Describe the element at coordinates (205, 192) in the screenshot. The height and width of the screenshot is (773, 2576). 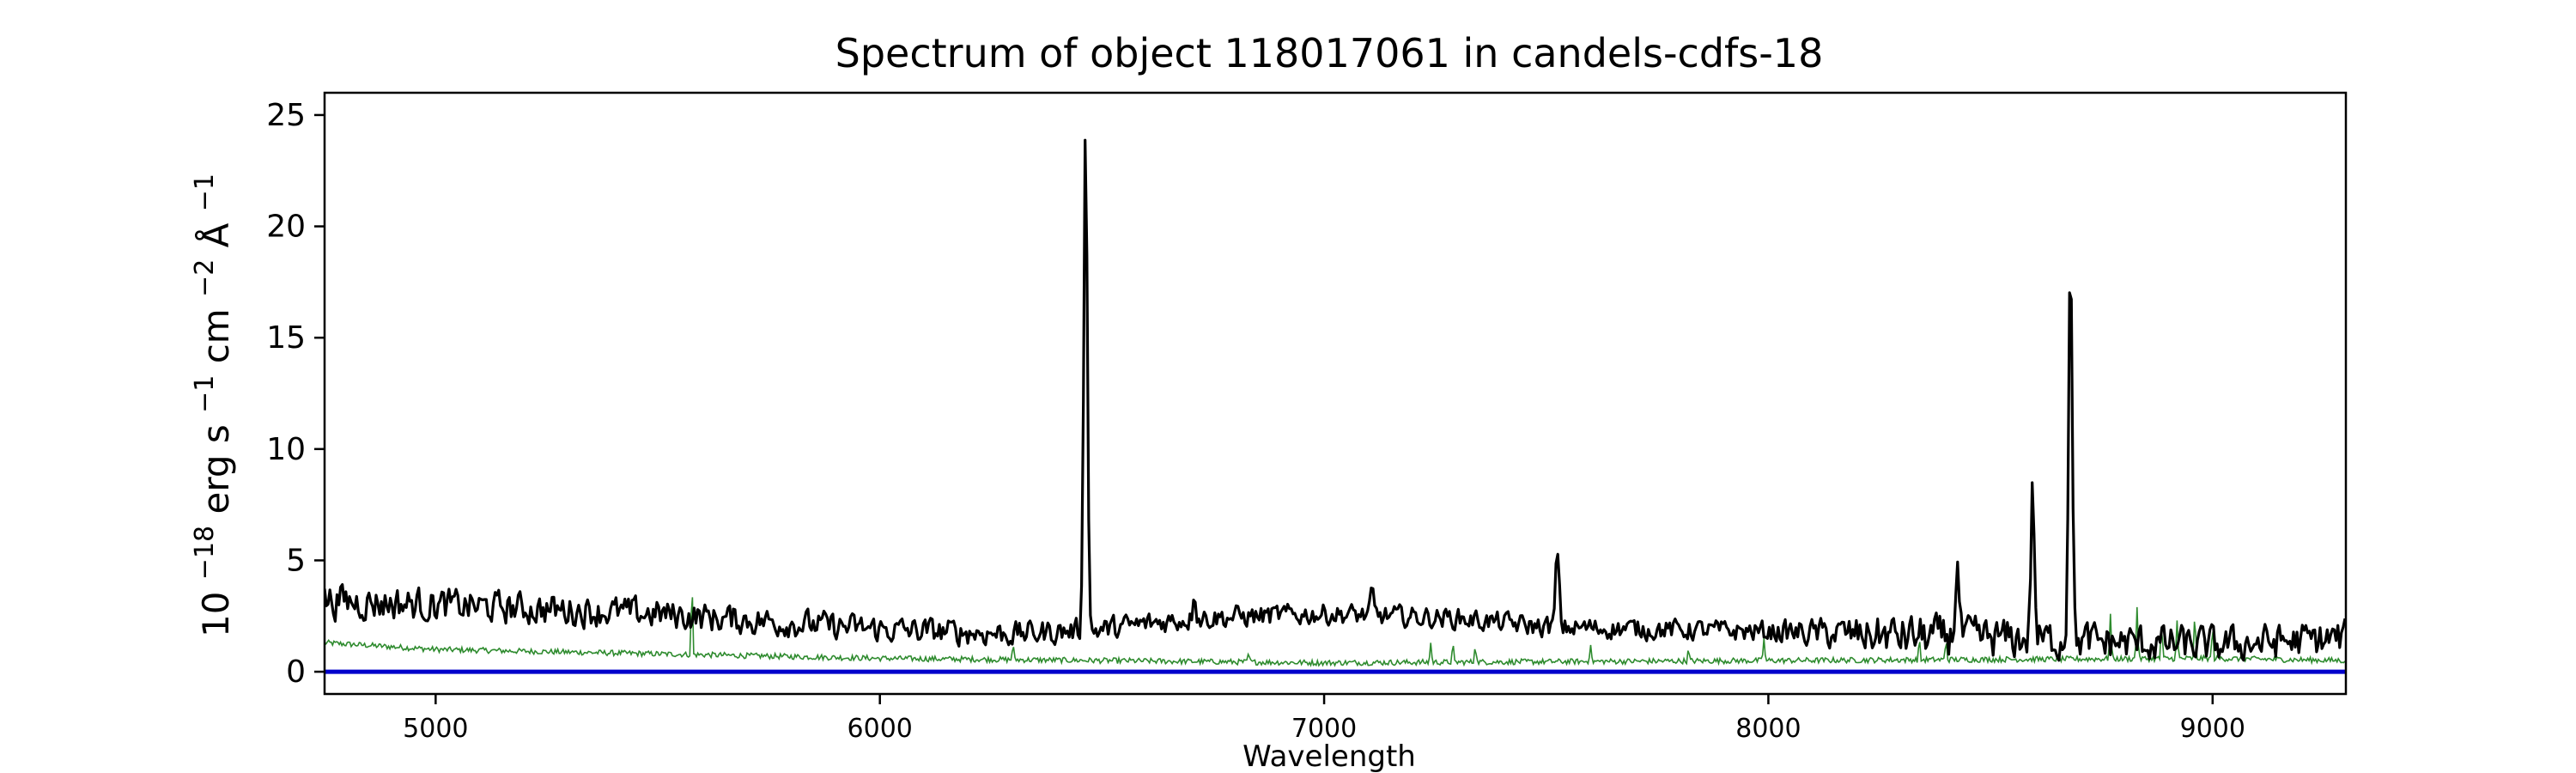
I see `y-label-exp4: −1` at that location.